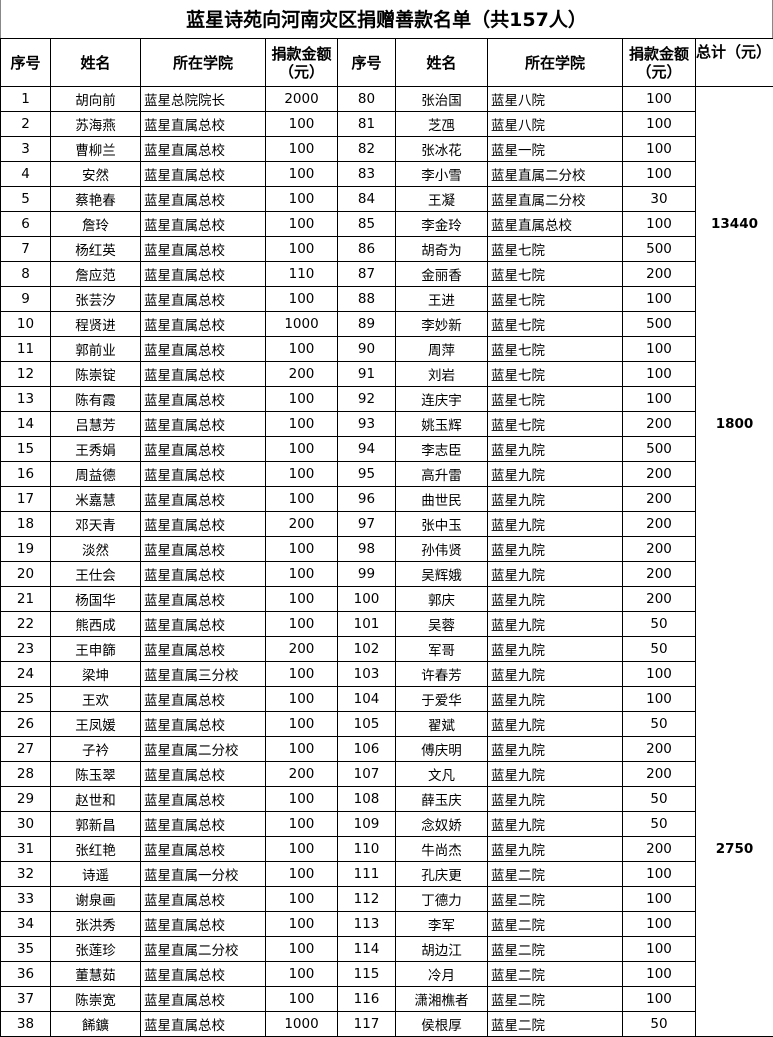 This screenshot has height=1037, width=773. What do you see at coordinates (26, 699) in the screenshot?
I see `cell-no: 25` at bounding box center [26, 699].